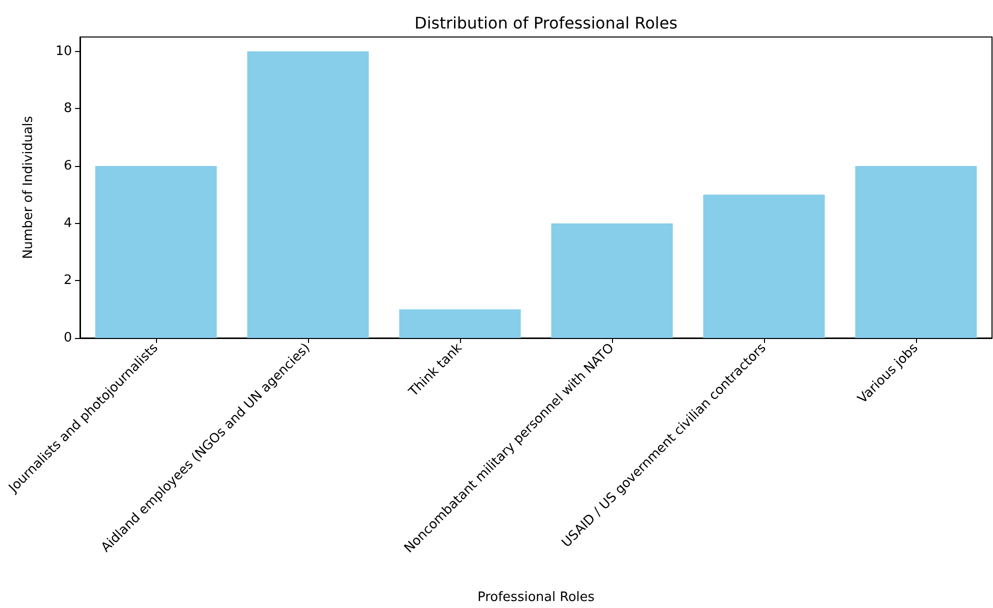 This screenshot has width=993, height=608. What do you see at coordinates (68, 108) in the screenshot?
I see `y-tick-label: 8` at bounding box center [68, 108].